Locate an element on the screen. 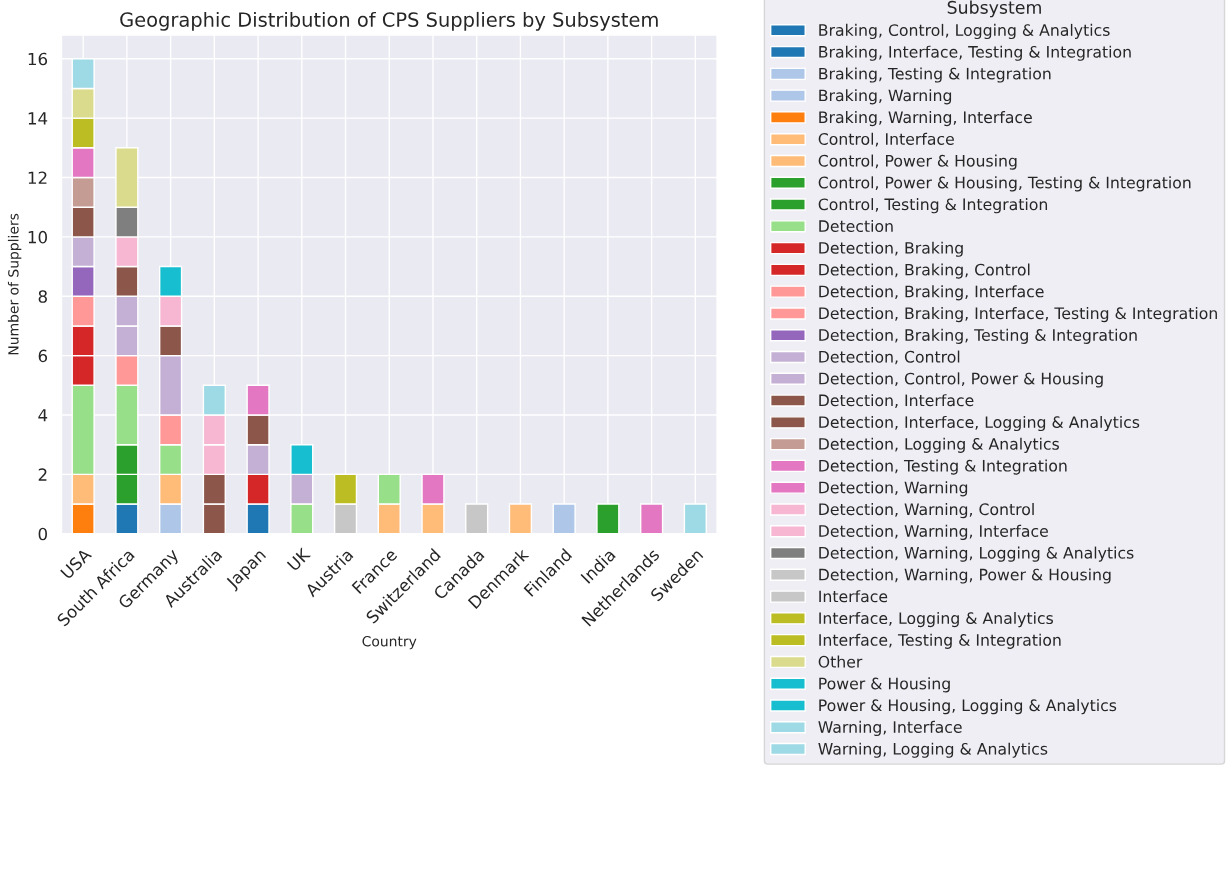  legend-label: Detection, Control is located at coordinates (889, 357).